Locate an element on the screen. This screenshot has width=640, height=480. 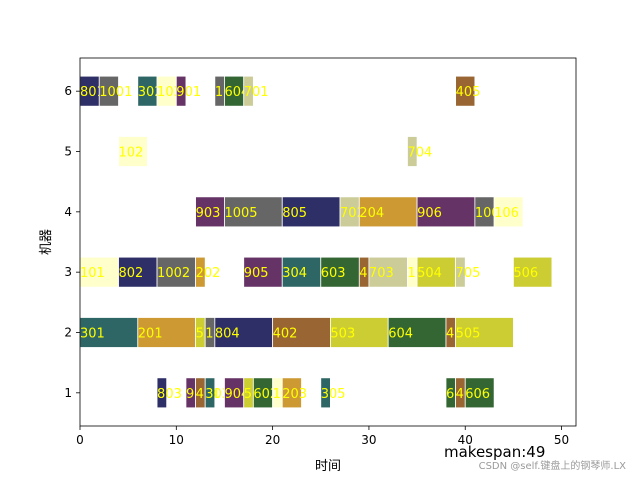
task-label: 305 is located at coordinates (333, 394).